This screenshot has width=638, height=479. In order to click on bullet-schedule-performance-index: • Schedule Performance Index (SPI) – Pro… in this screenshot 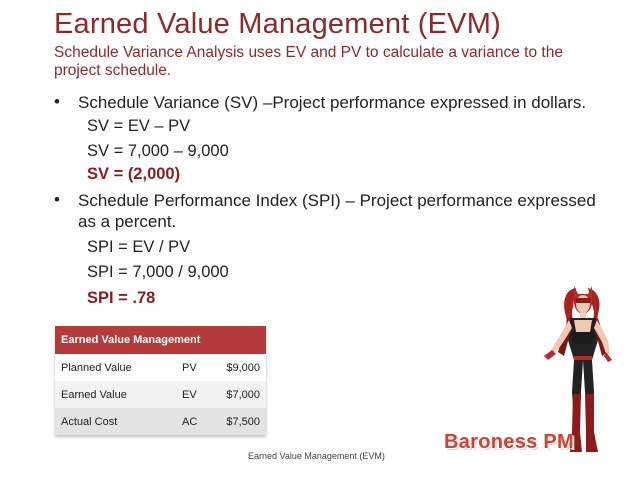, I will do `click(325, 210)`.